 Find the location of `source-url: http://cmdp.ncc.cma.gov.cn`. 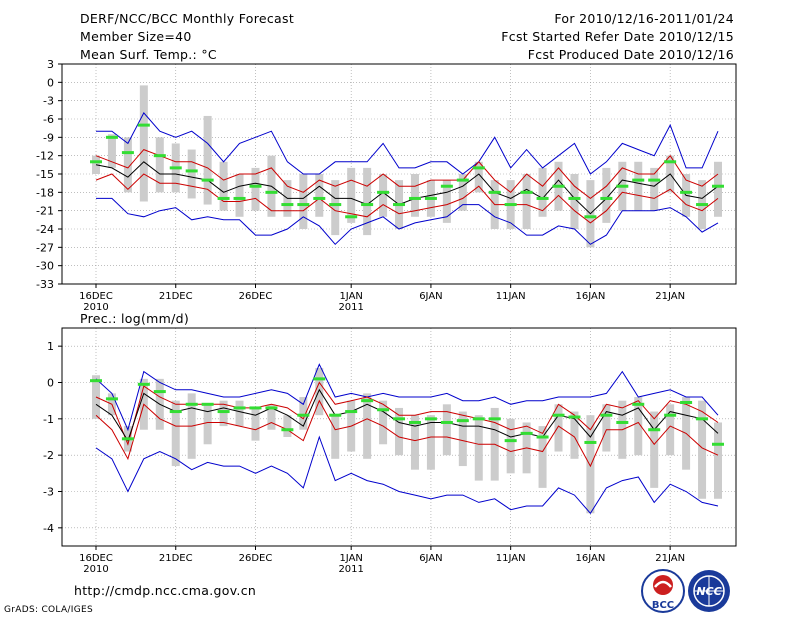

source-url: http://cmdp.ncc.cma.gov.cn is located at coordinates (165, 590).